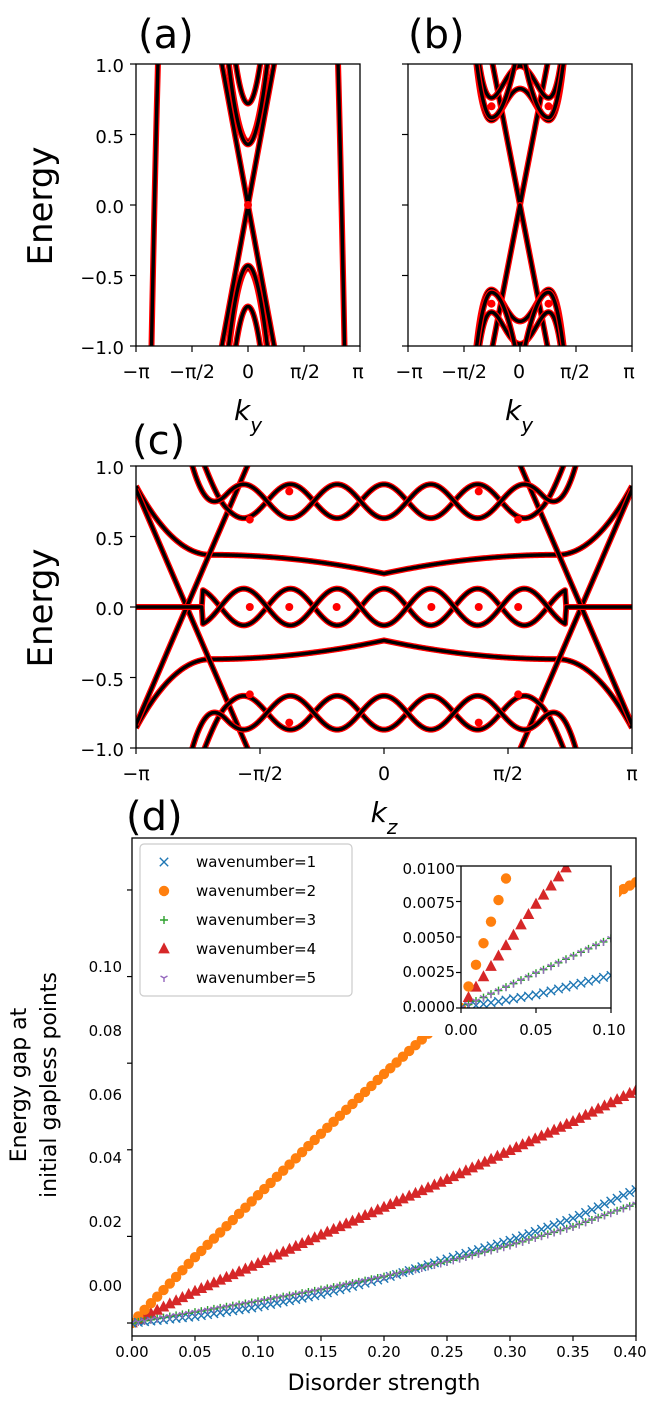  What do you see at coordinates (257, 1352) in the screenshot?
I see `x-tick-label: 0.10` at bounding box center [257, 1352].